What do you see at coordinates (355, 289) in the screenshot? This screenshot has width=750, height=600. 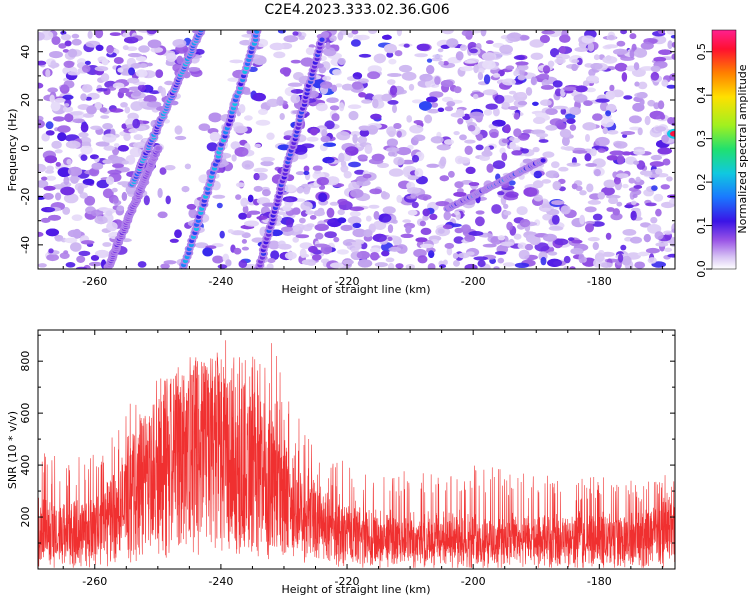 I see `top-x-axis-title: Height of straight line (km)` at bounding box center [355, 289].